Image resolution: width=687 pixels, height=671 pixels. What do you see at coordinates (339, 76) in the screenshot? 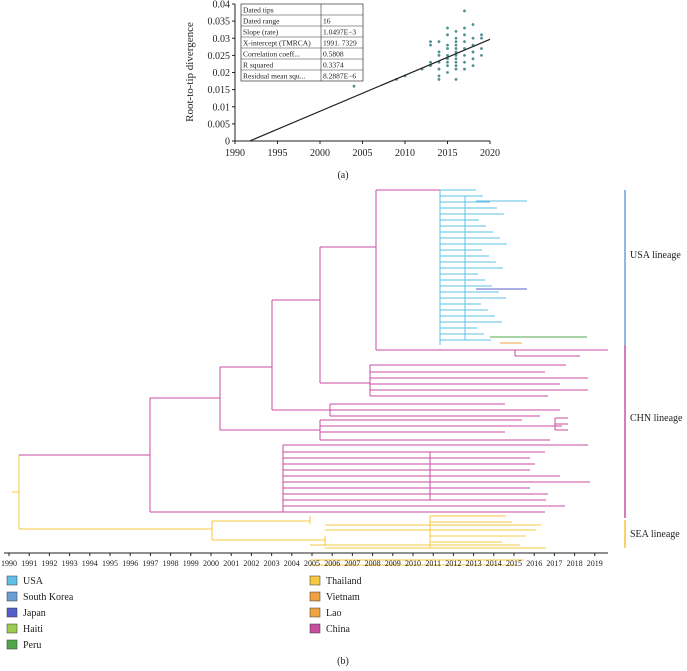
I see `table-cell-value: 8.2887E−6` at bounding box center [339, 76].